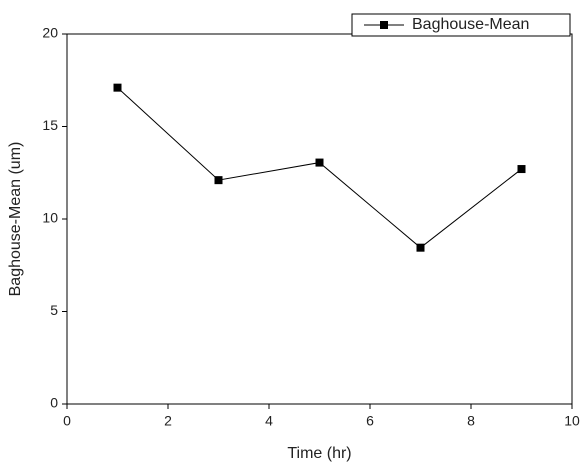 This screenshot has height=465, width=583. I want to click on x-tick-label: 6, so click(370, 421).